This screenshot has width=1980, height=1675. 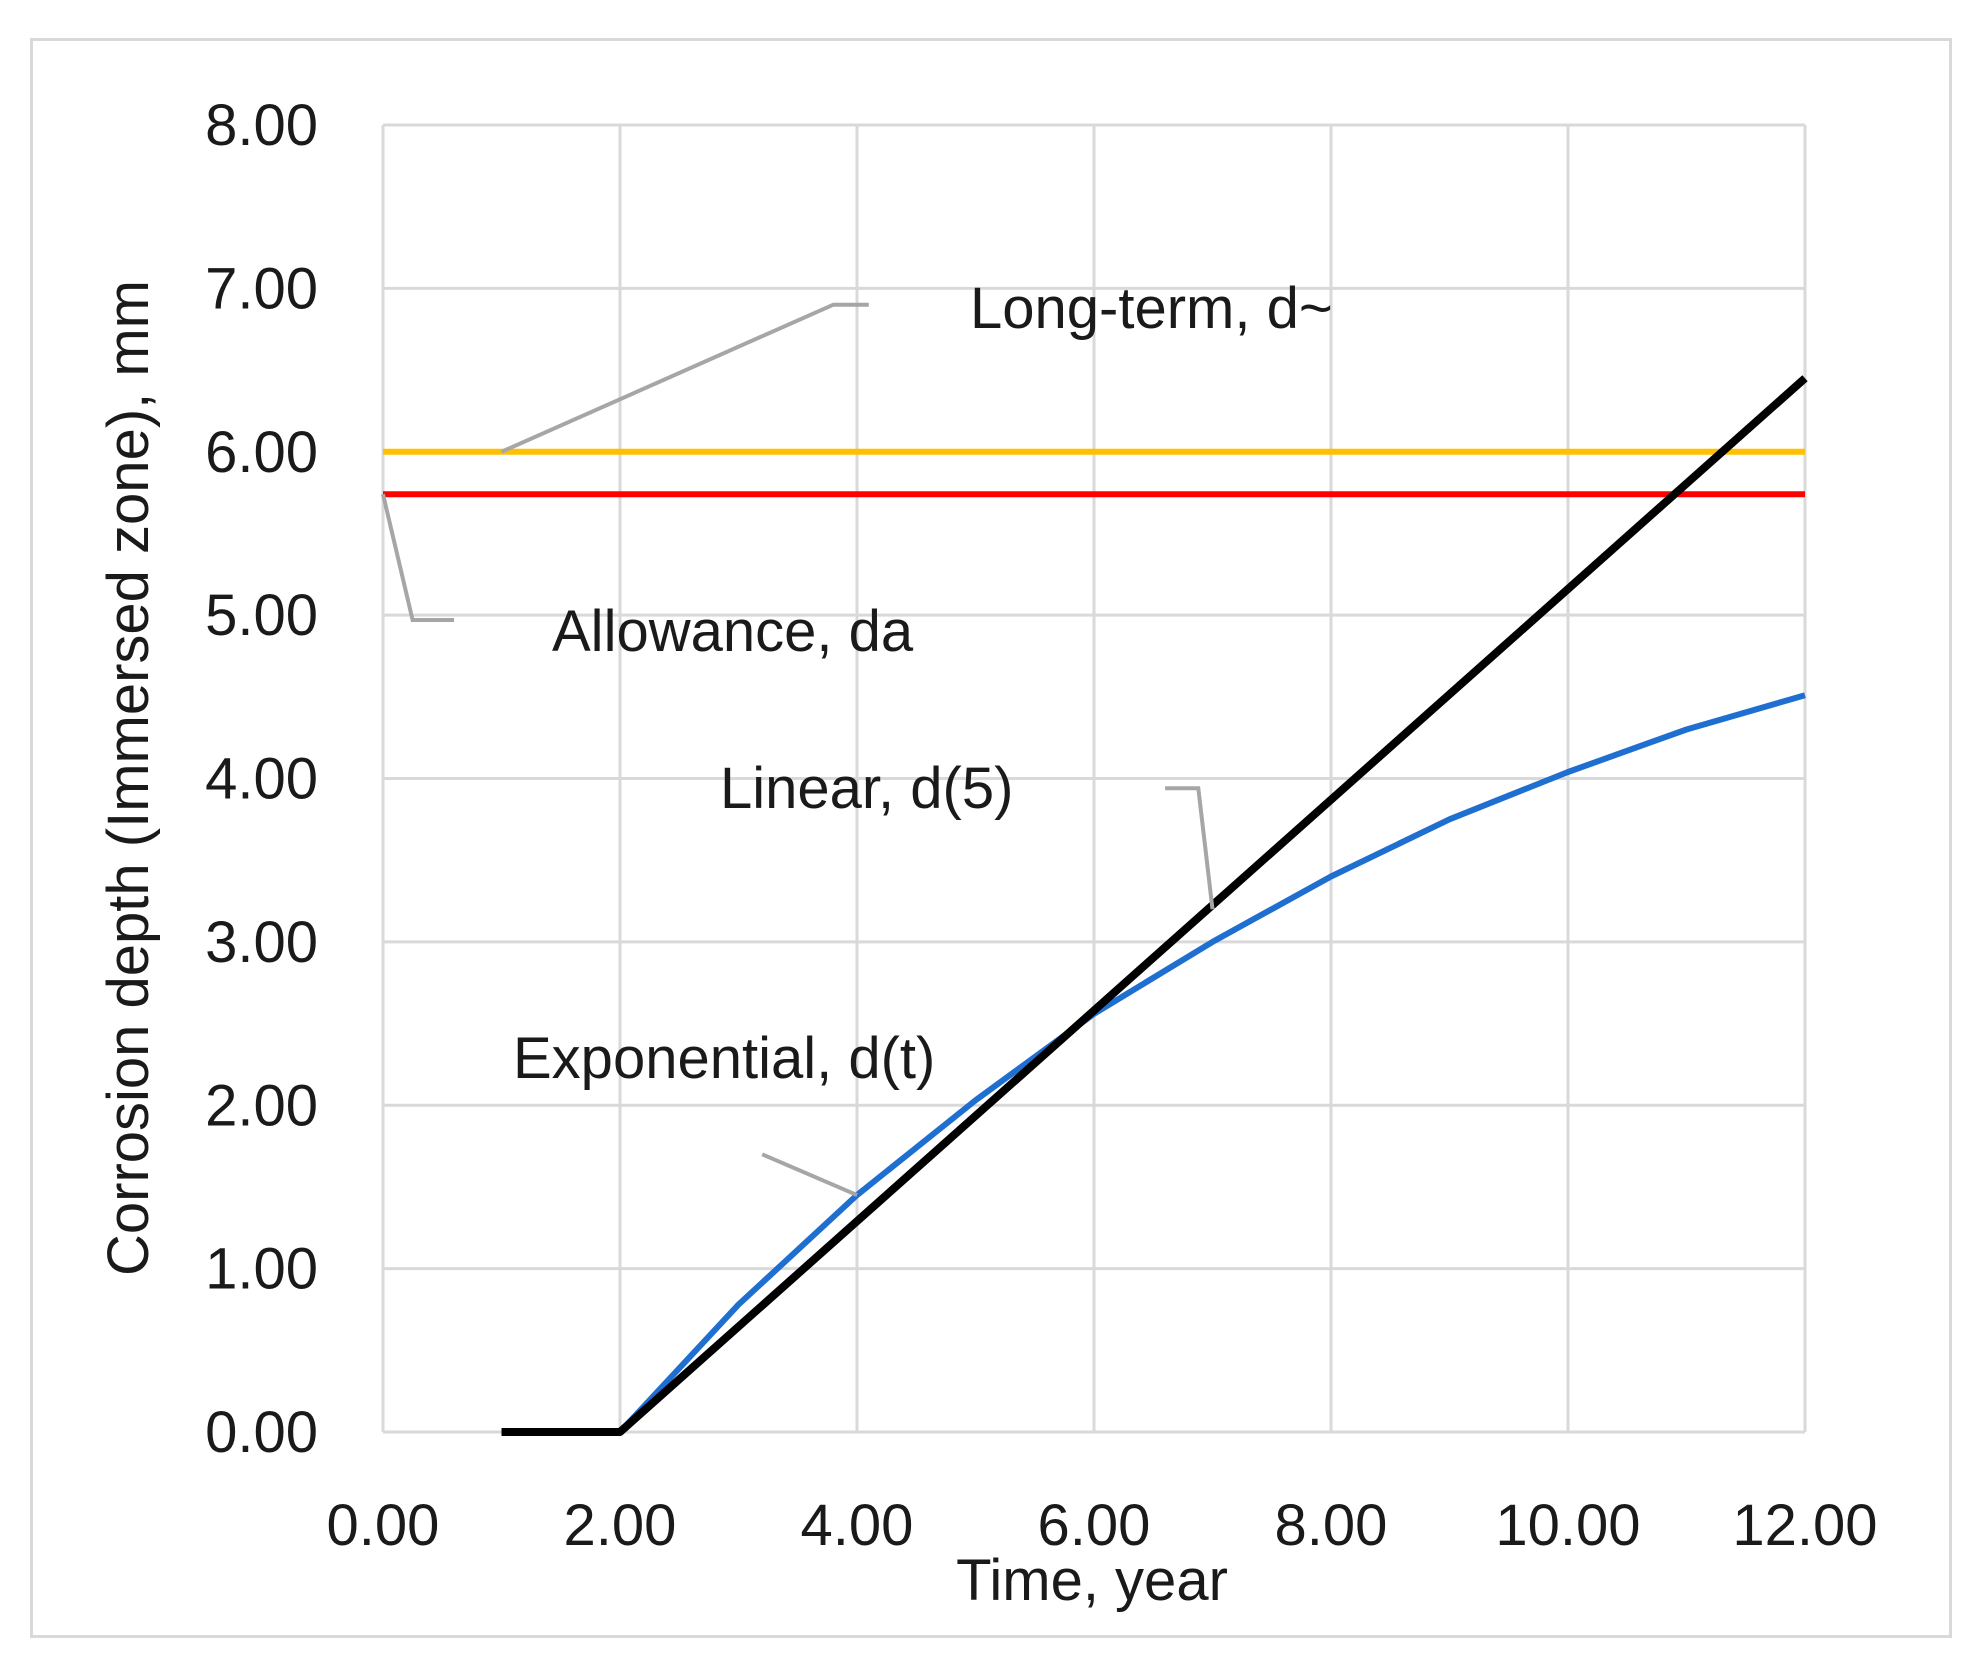 I want to click on y-tick-label-6: 6.00, so click(x=261, y=452).